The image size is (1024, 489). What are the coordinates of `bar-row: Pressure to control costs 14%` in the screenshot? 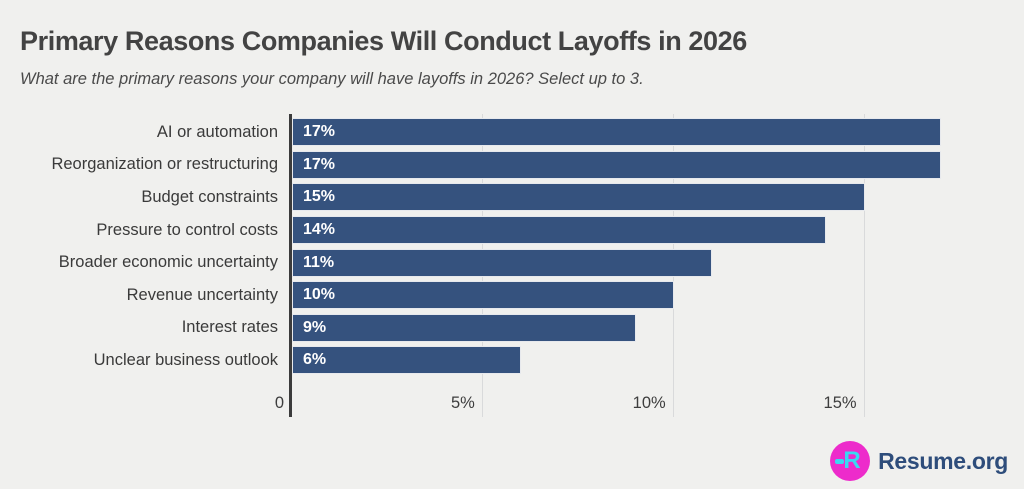 It's located at (480, 230).